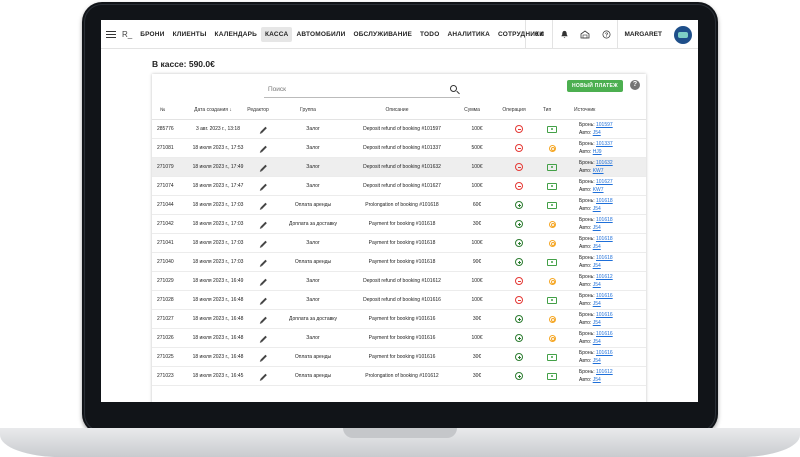  What do you see at coordinates (165, 300) in the screenshot?
I see `payment-id: 271028` at bounding box center [165, 300].